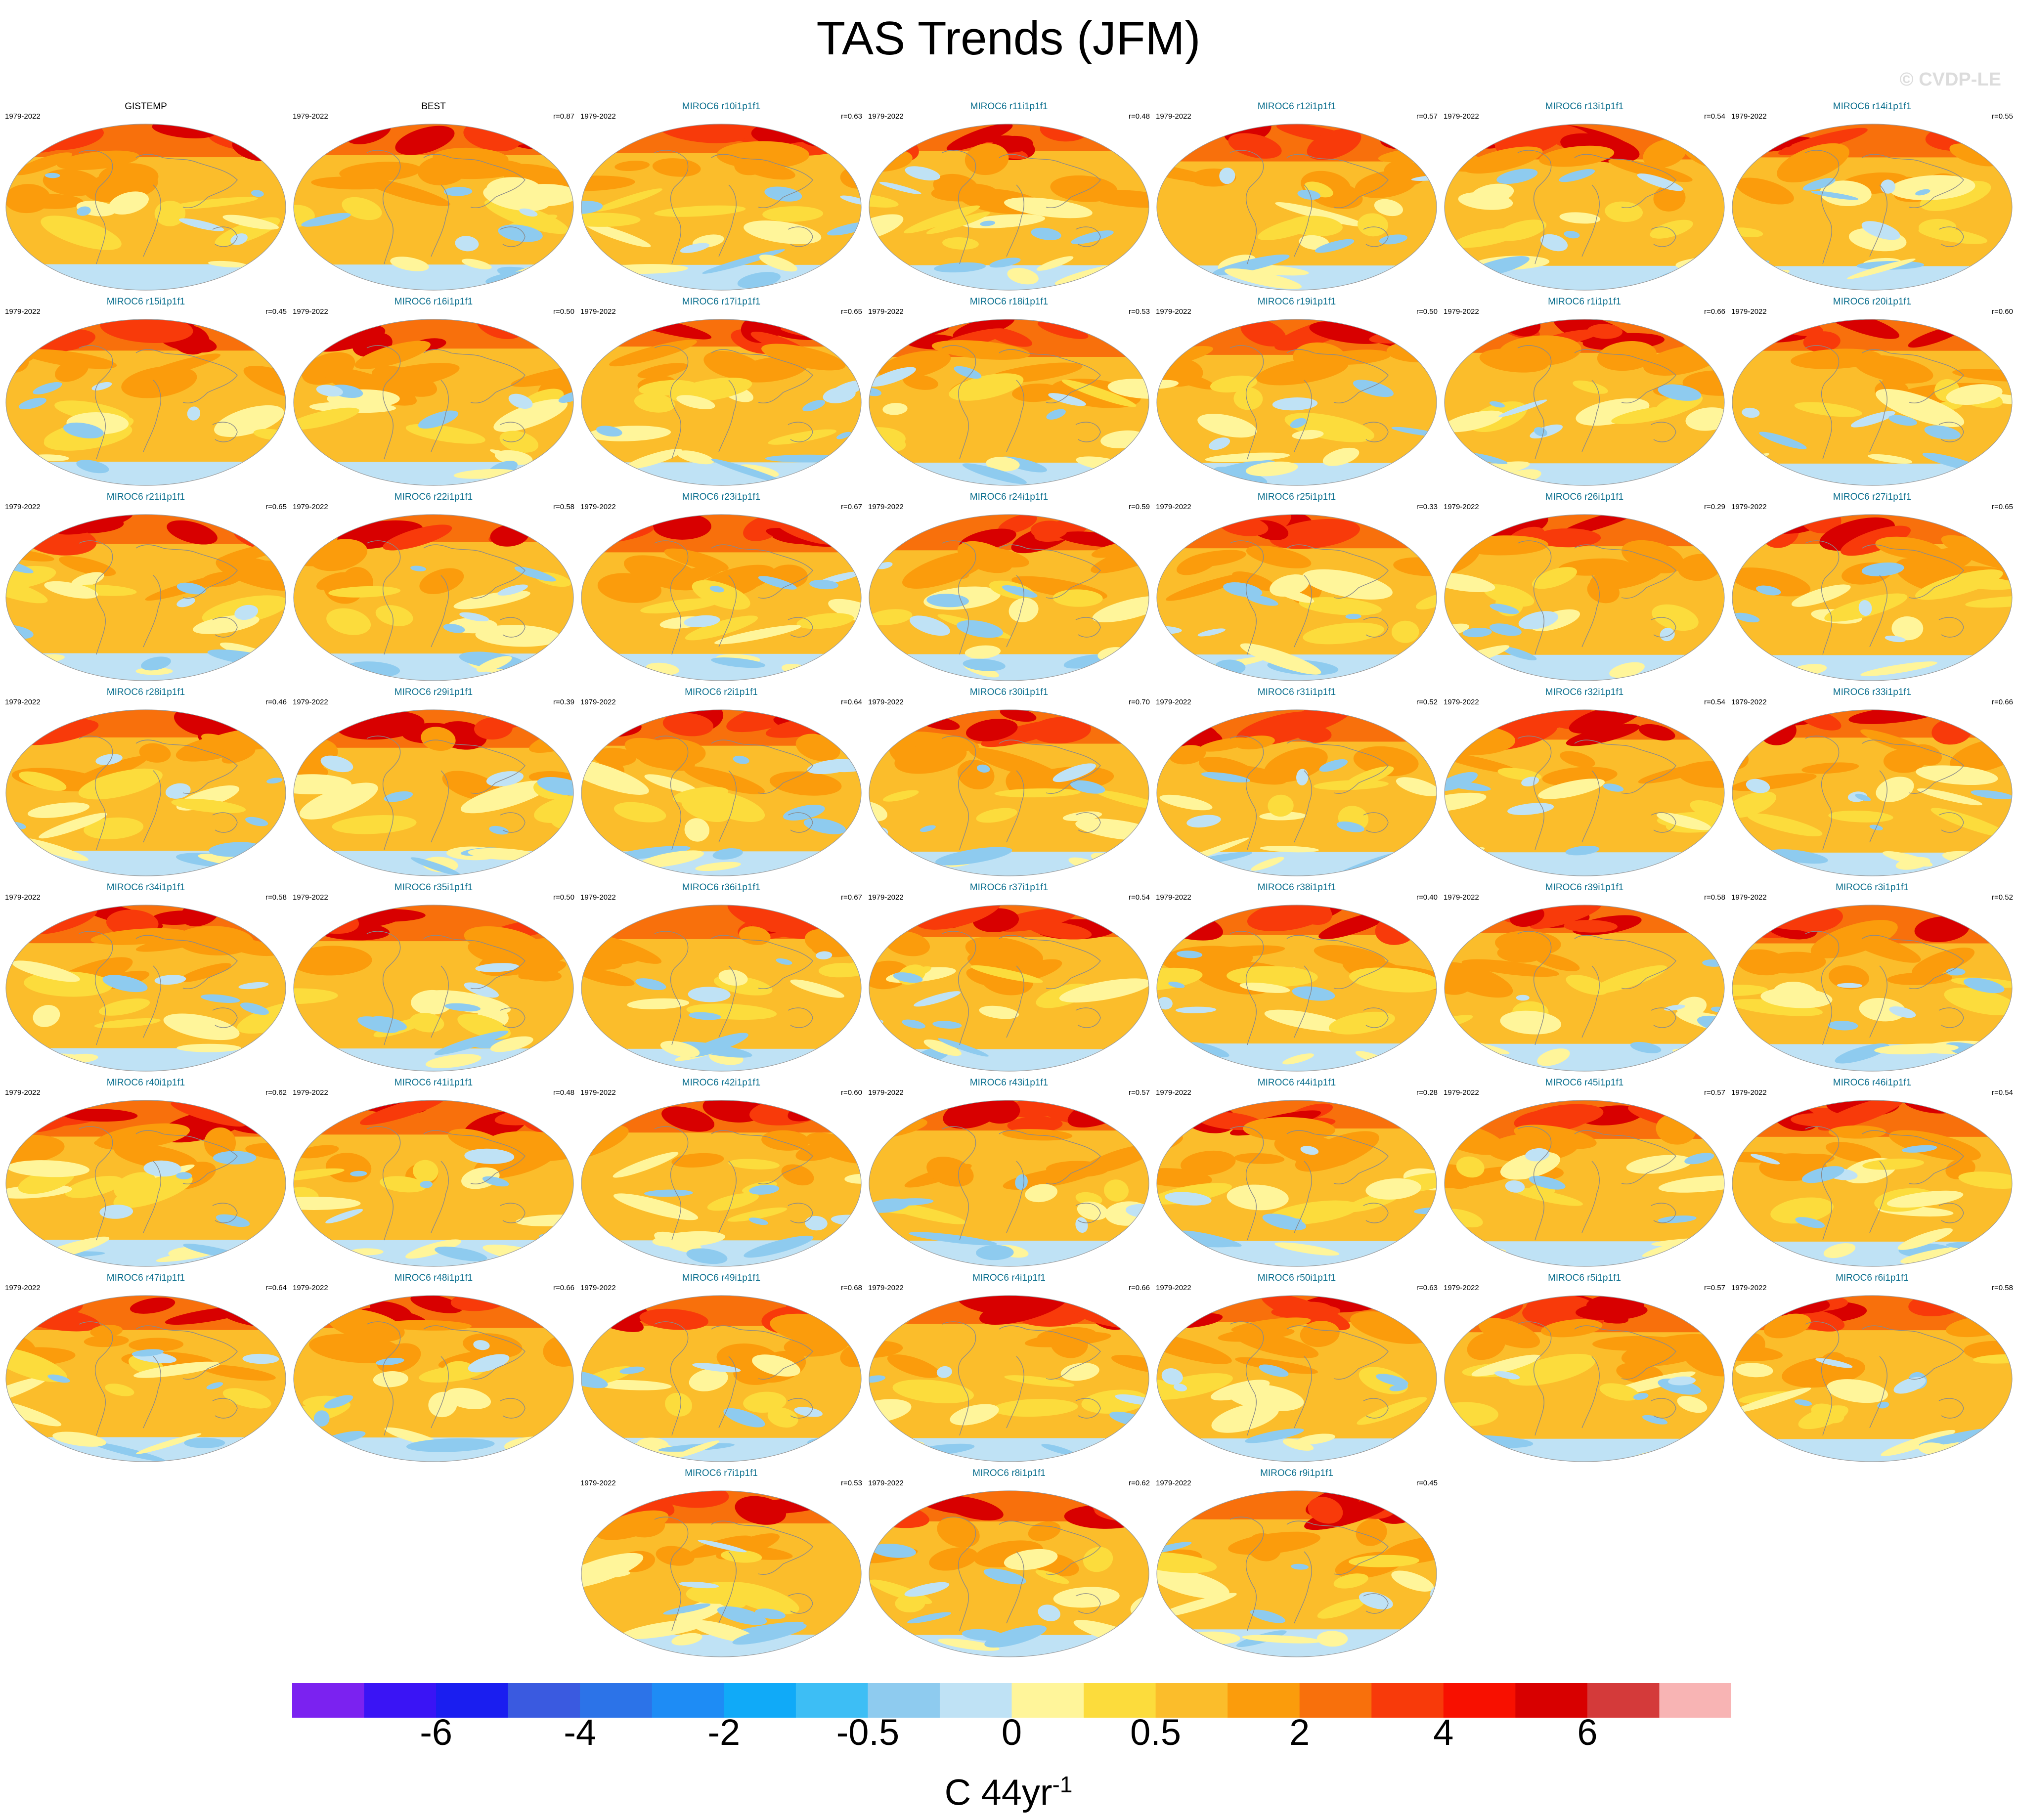 The height and width of the screenshot is (1820, 2017). Describe the element at coordinates (145, 497) in the screenshot. I see `panel-title: MIROC6 r21i1p1f1` at that location.